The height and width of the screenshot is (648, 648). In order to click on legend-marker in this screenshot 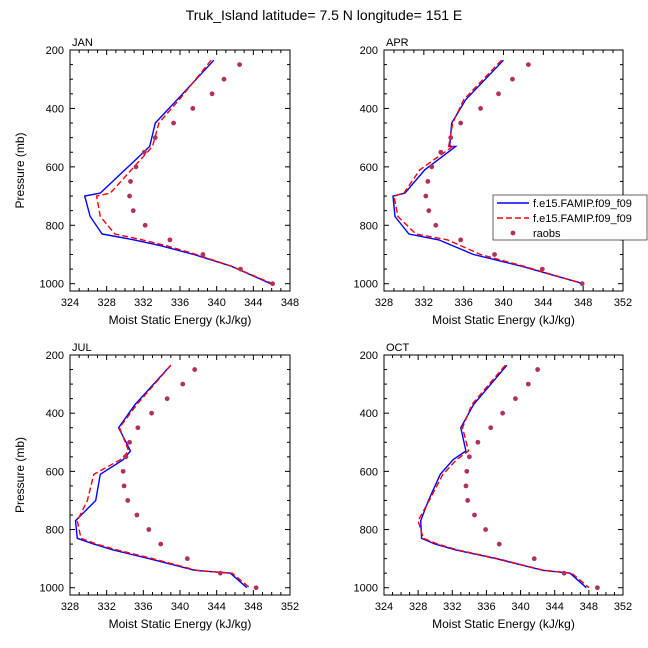, I will do `click(513, 233)`.